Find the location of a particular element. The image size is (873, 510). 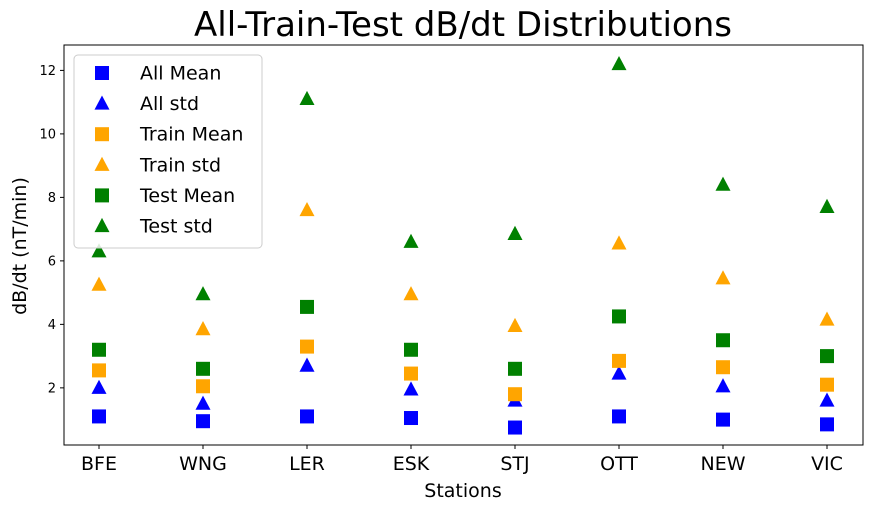

point-all-std-esk is located at coordinates (411, 388).